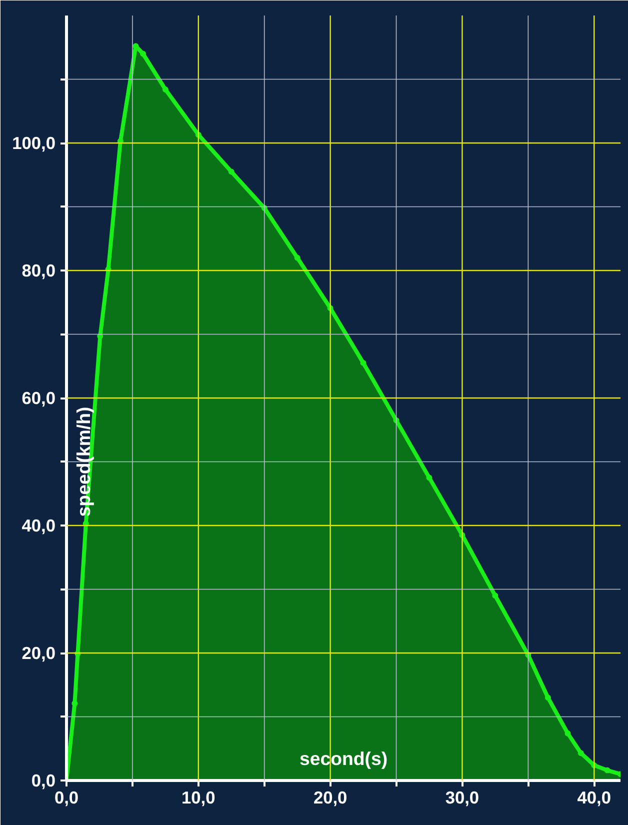 This screenshot has height=825, width=628. What do you see at coordinates (34, 143) in the screenshot?
I see `y-tick-label: 100,0` at bounding box center [34, 143].